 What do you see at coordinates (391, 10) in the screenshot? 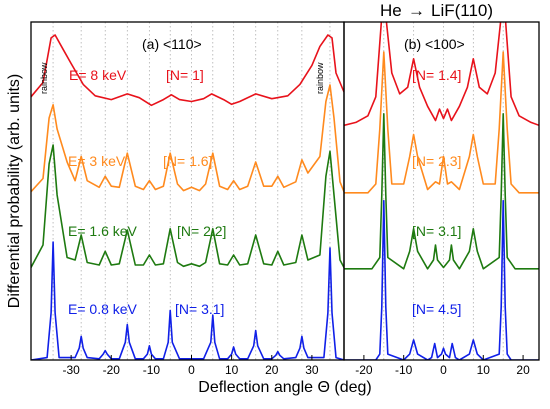
I see `chart-title-prefix: He` at bounding box center [391, 10].